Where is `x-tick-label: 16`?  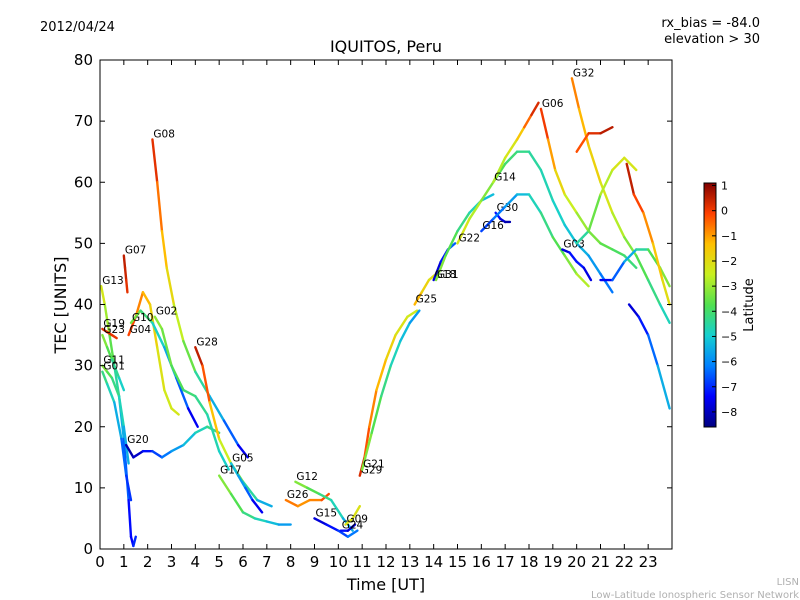
x-tick-label: 16 is located at coordinates (481, 562).